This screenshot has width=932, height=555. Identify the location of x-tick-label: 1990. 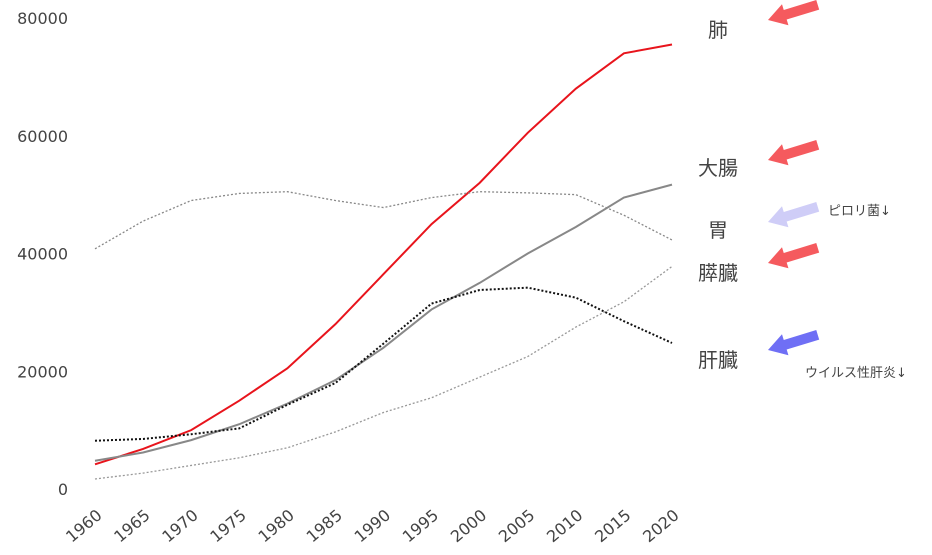
(372, 526).